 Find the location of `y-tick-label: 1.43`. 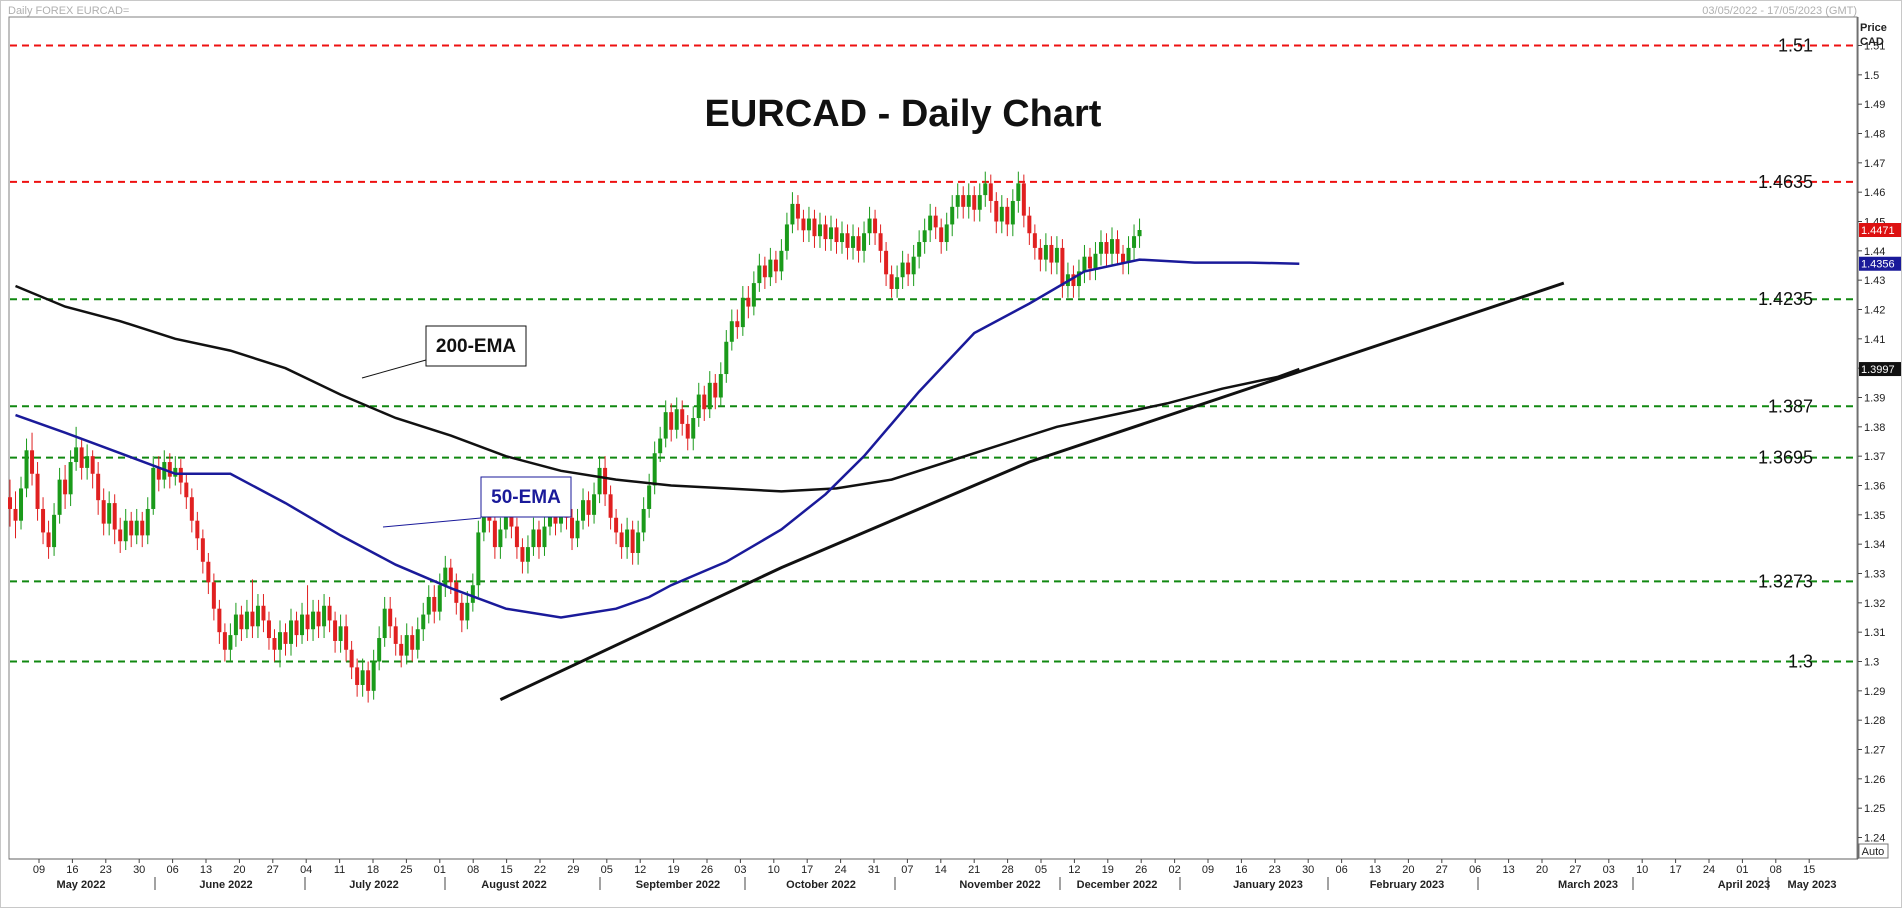

y-tick-label: 1.43 is located at coordinates (1874, 281).